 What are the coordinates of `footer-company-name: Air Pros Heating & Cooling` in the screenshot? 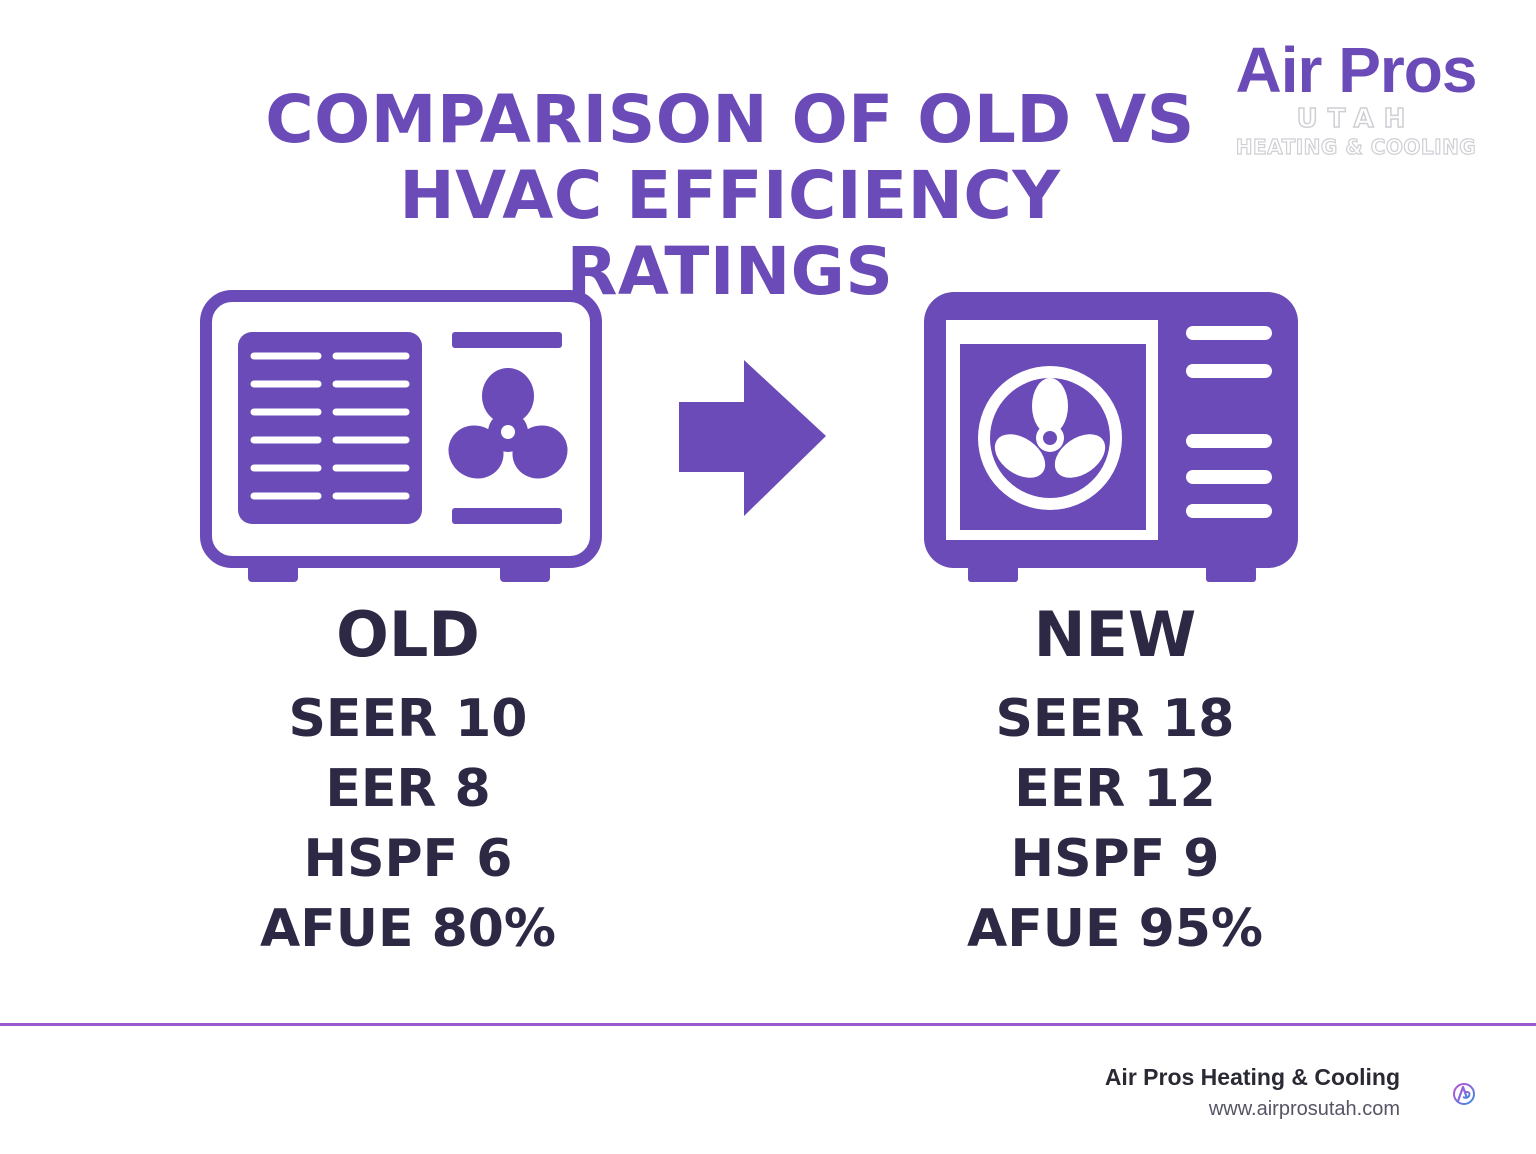 It's located at (1252, 1077).